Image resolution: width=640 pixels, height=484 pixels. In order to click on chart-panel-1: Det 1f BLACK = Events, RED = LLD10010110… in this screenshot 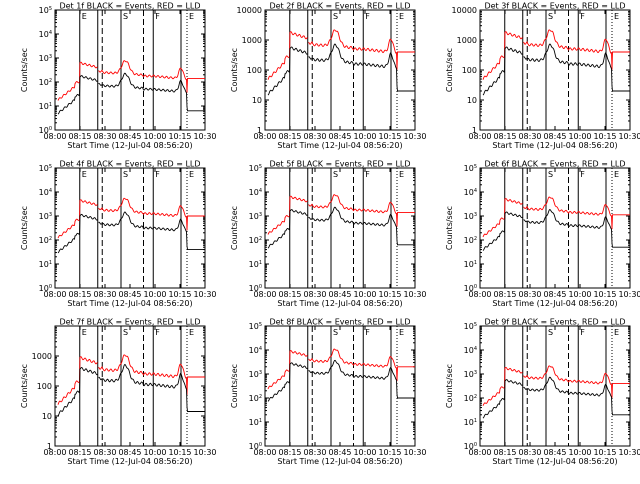, I will do `click(118, 76)`.